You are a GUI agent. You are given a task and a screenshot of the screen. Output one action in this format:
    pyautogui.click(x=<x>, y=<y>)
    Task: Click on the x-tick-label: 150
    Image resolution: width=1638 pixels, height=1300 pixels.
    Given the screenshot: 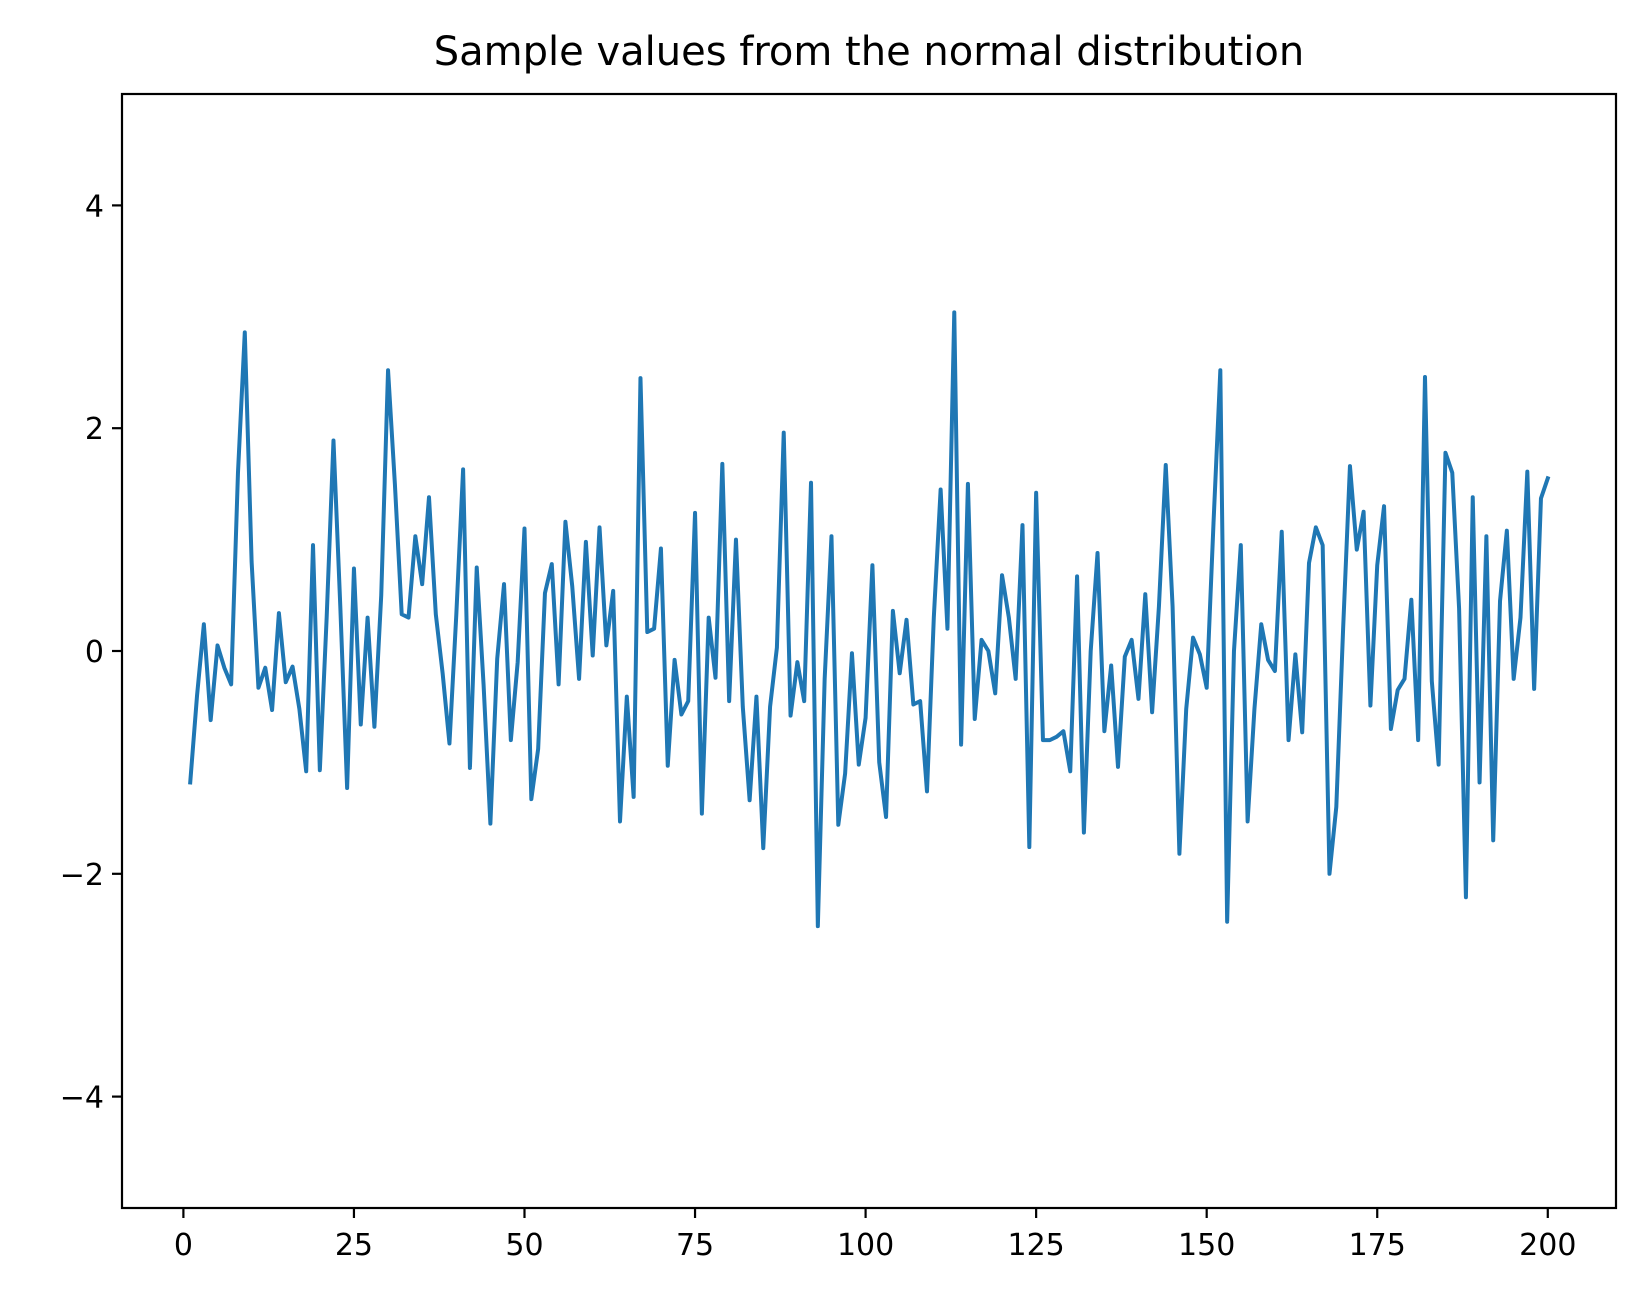 What is the action you would take?
    pyautogui.click(x=1206, y=1245)
    